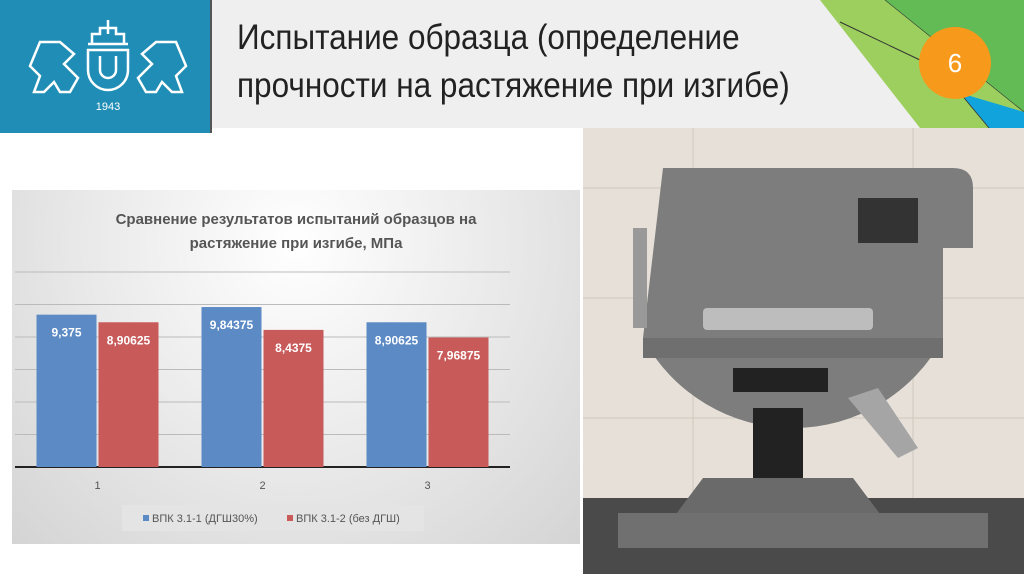 The height and width of the screenshot is (579, 1024). What do you see at coordinates (348, 519) in the screenshot?
I see `legend-label-series-2: ВПК 3.1-2 (без ДГШ)` at bounding box center [348, 519].